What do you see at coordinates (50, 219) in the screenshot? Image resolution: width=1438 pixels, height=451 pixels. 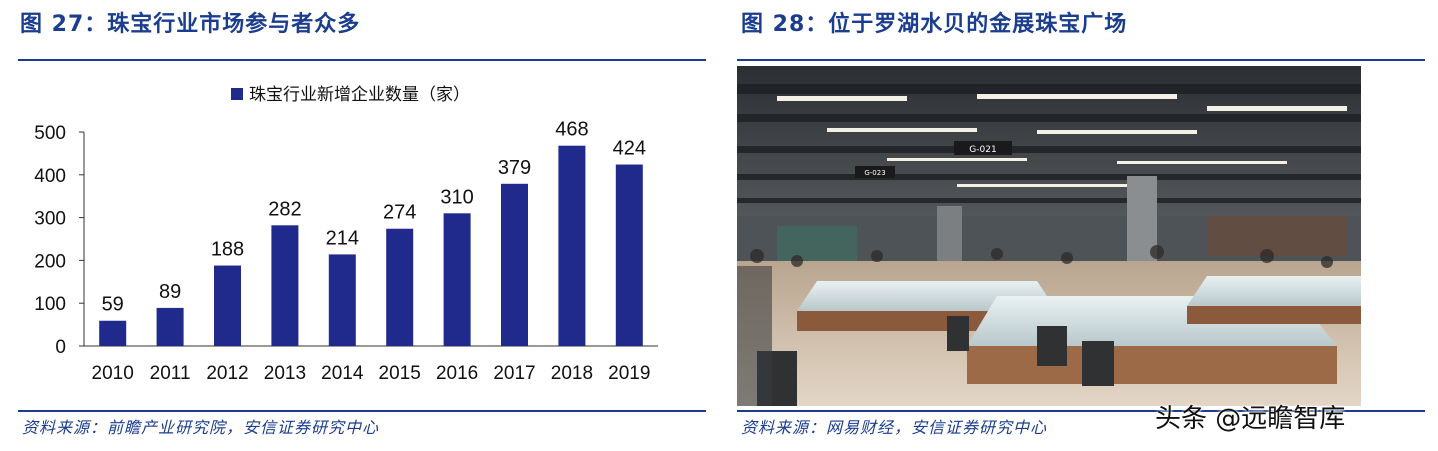 I see `y-tick-label: 300` at bounding box center [50, 219].